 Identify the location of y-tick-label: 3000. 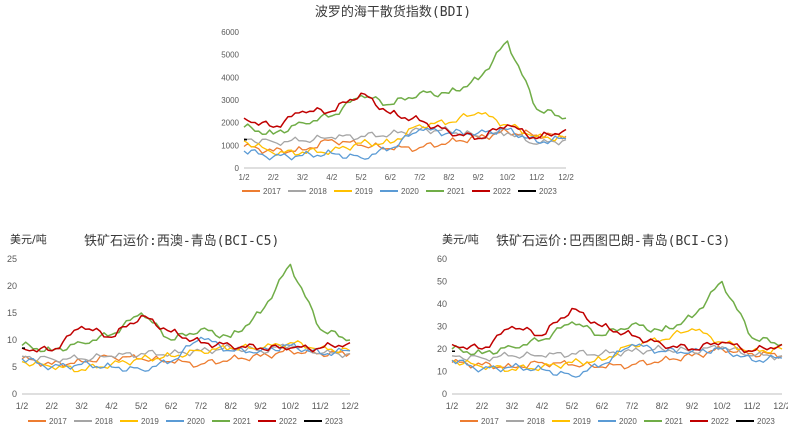
(230, 100).